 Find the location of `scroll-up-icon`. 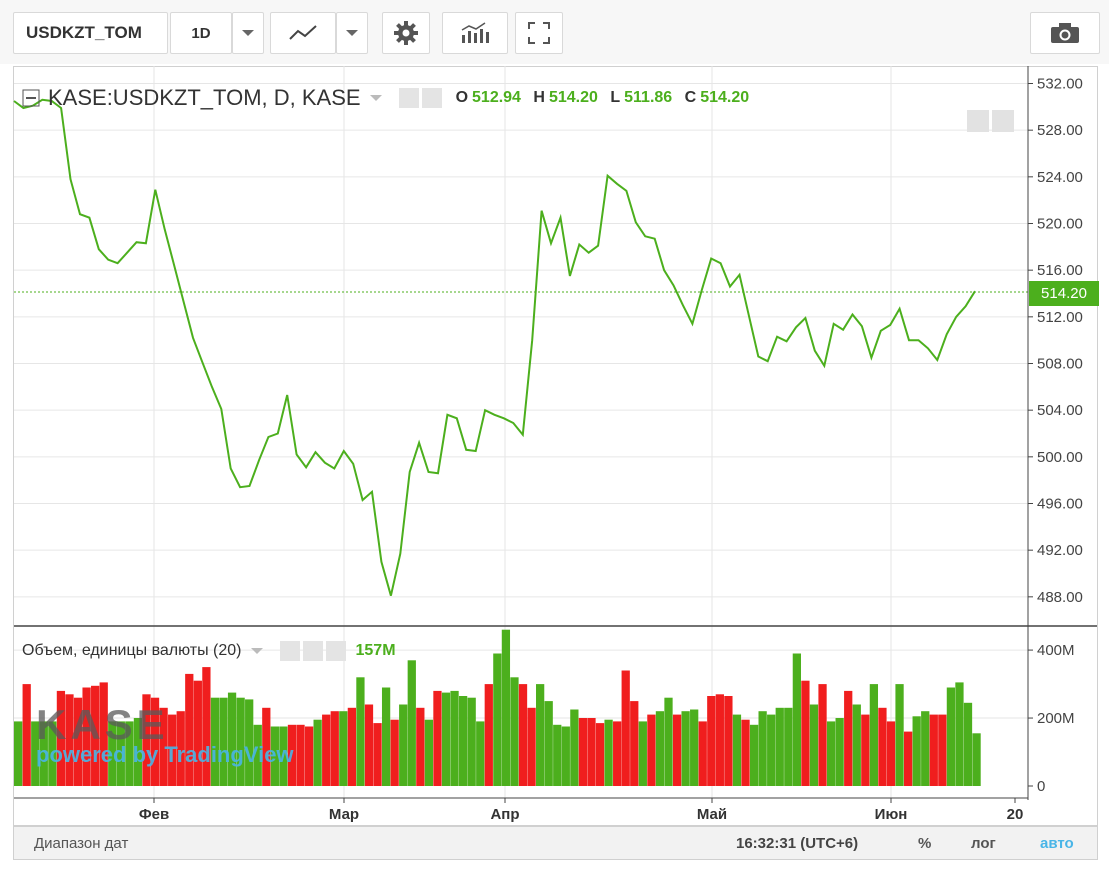

scroll-up-icon is located at coordinates (1003, 121).